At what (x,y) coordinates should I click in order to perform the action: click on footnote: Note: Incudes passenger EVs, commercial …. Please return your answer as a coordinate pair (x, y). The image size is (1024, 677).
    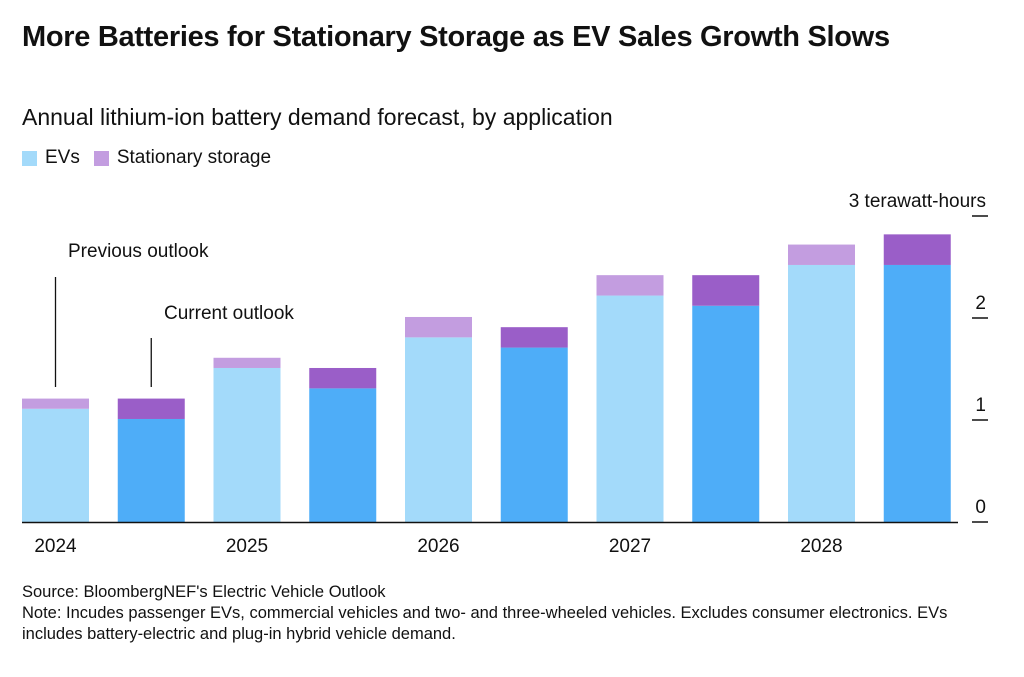
    Looking at the image, I should click on (485, 623).